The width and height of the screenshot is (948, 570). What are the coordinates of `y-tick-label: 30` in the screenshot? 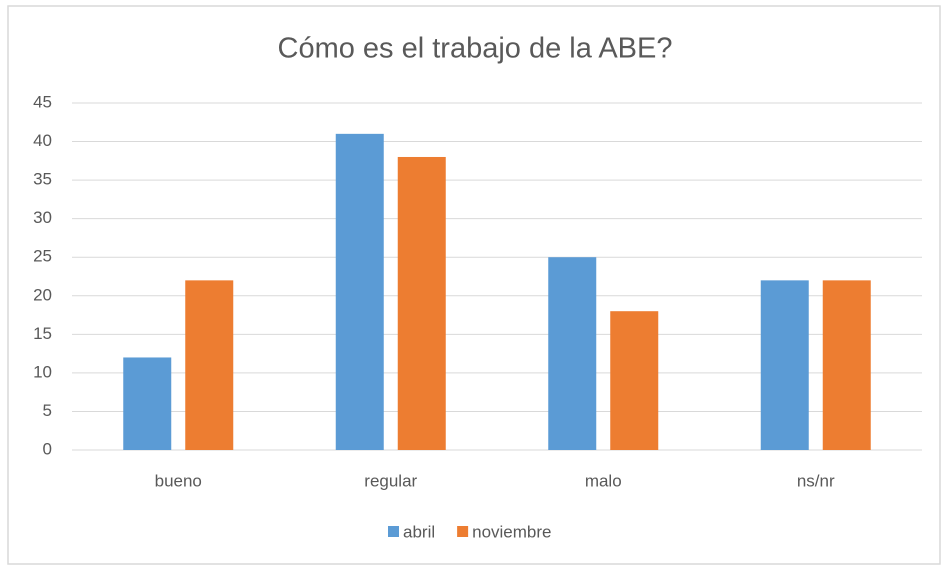 It's located at (42, 217).